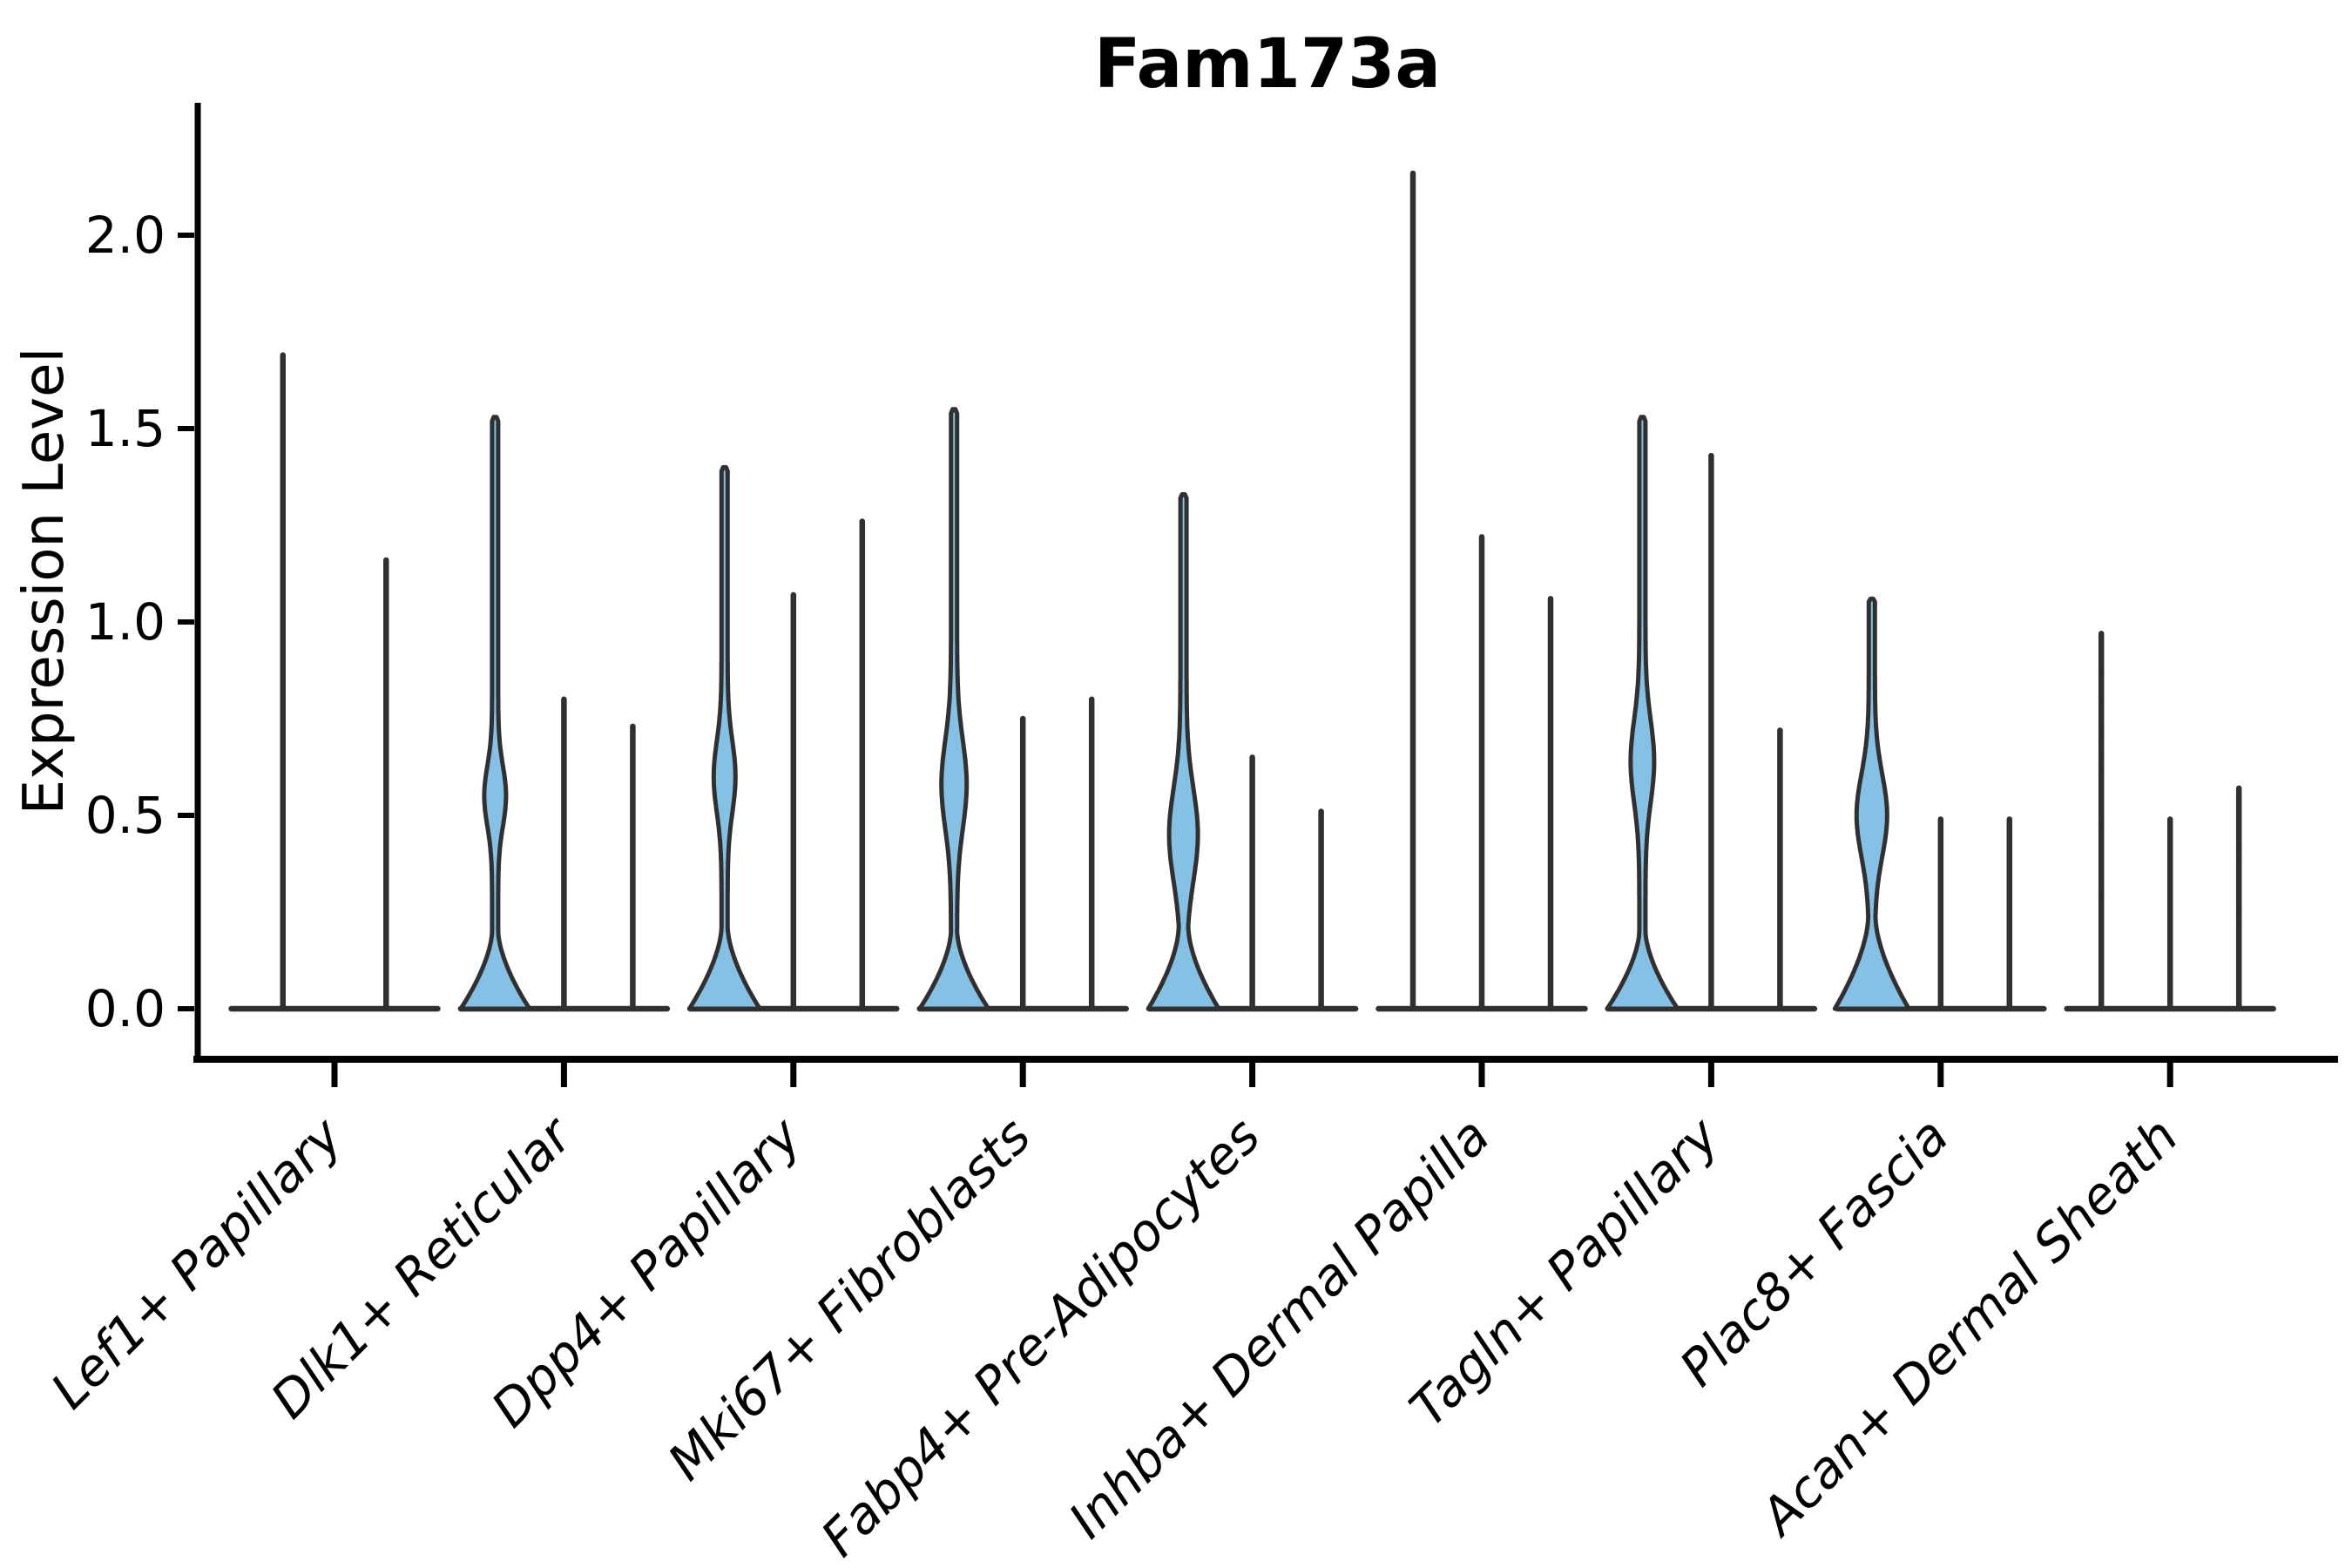 The image size is (2352, 1568). Describe the element at coordinates (1267, 64) in the screenshot. I see `chart-title: Fam173a` at that location.